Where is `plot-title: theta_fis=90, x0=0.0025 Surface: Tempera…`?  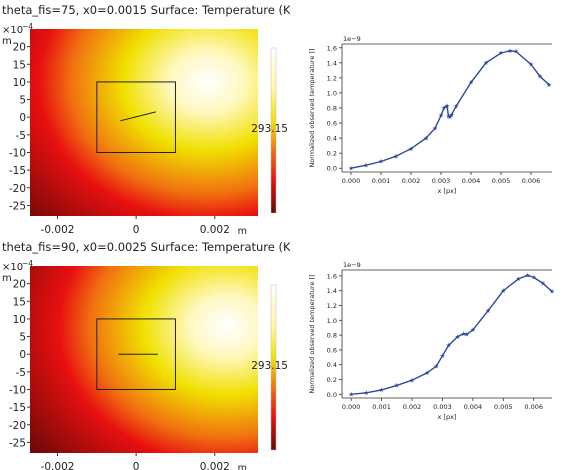 plot-title: theta_fis=90, x0=0.0025 Surface: Tempera… is located at coordinates (146, 247).